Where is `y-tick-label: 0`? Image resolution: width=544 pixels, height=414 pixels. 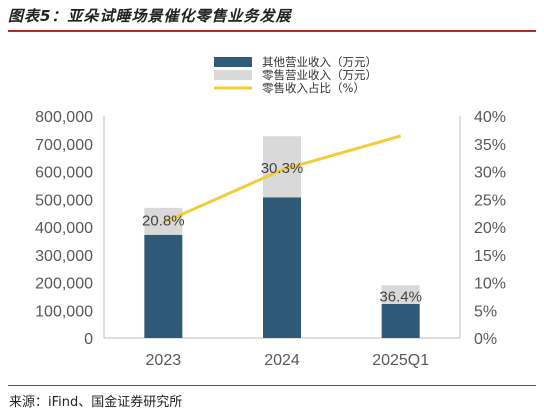
y-tick-label: 0 is located at coordinates (88, 339).